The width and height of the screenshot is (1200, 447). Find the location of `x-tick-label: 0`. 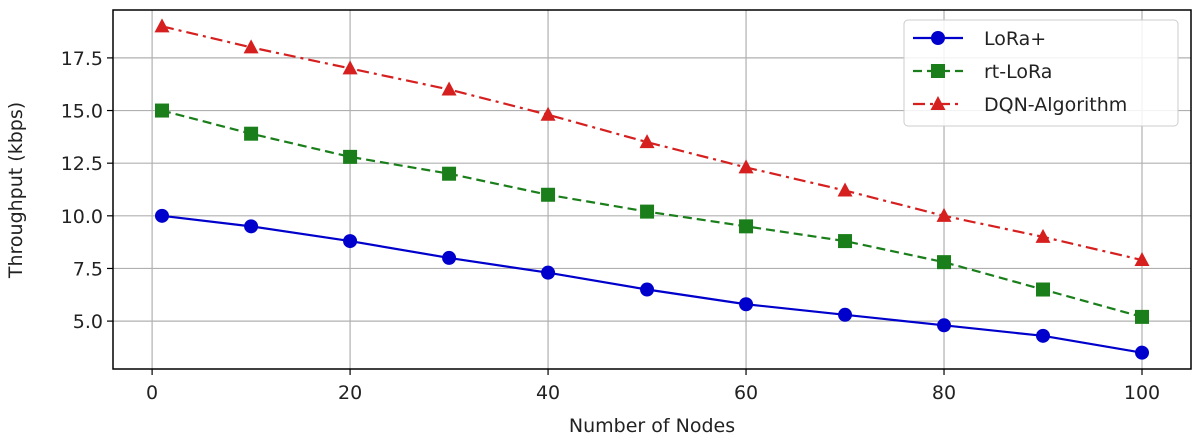

x-tick-label: 0 is located at coordinates (152, 393).